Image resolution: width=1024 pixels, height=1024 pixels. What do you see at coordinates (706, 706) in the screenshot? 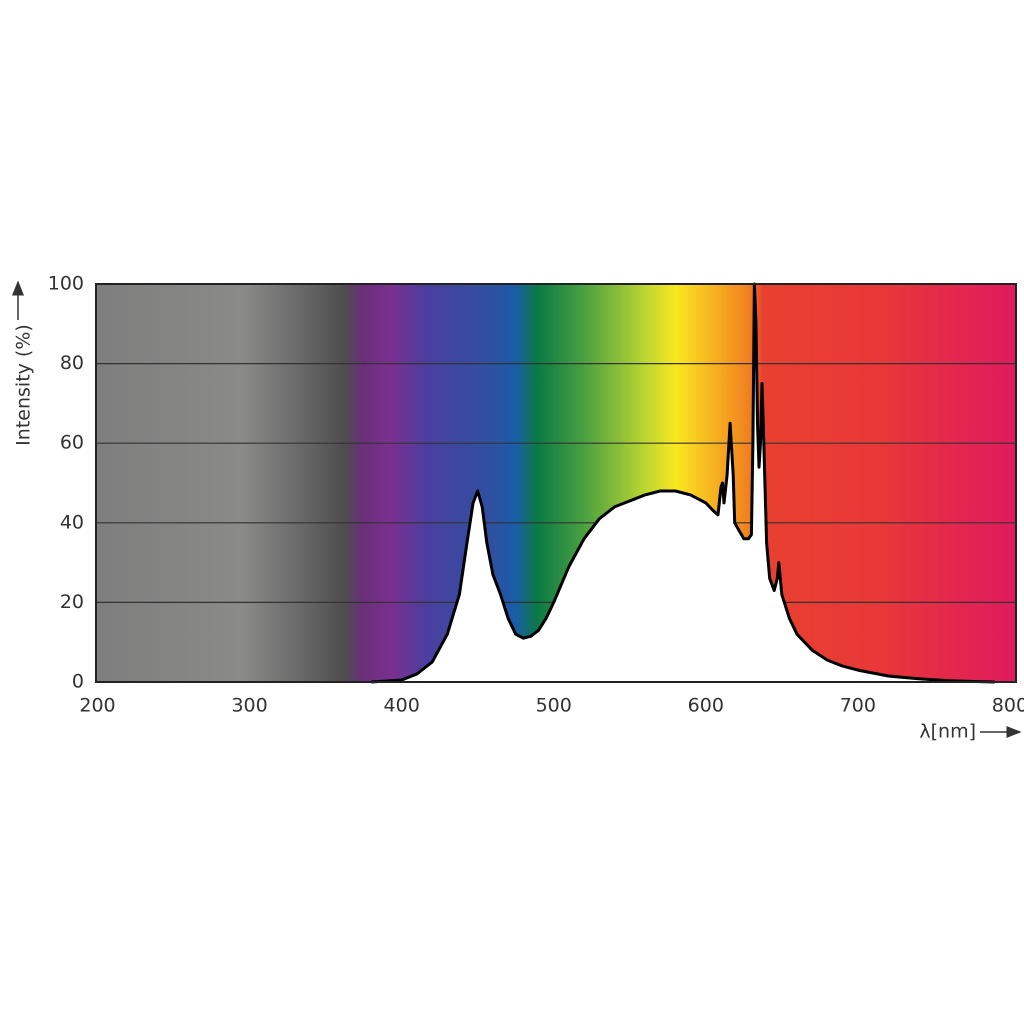
I see `x-tick-label: 600` at bounding box center [706, 706].